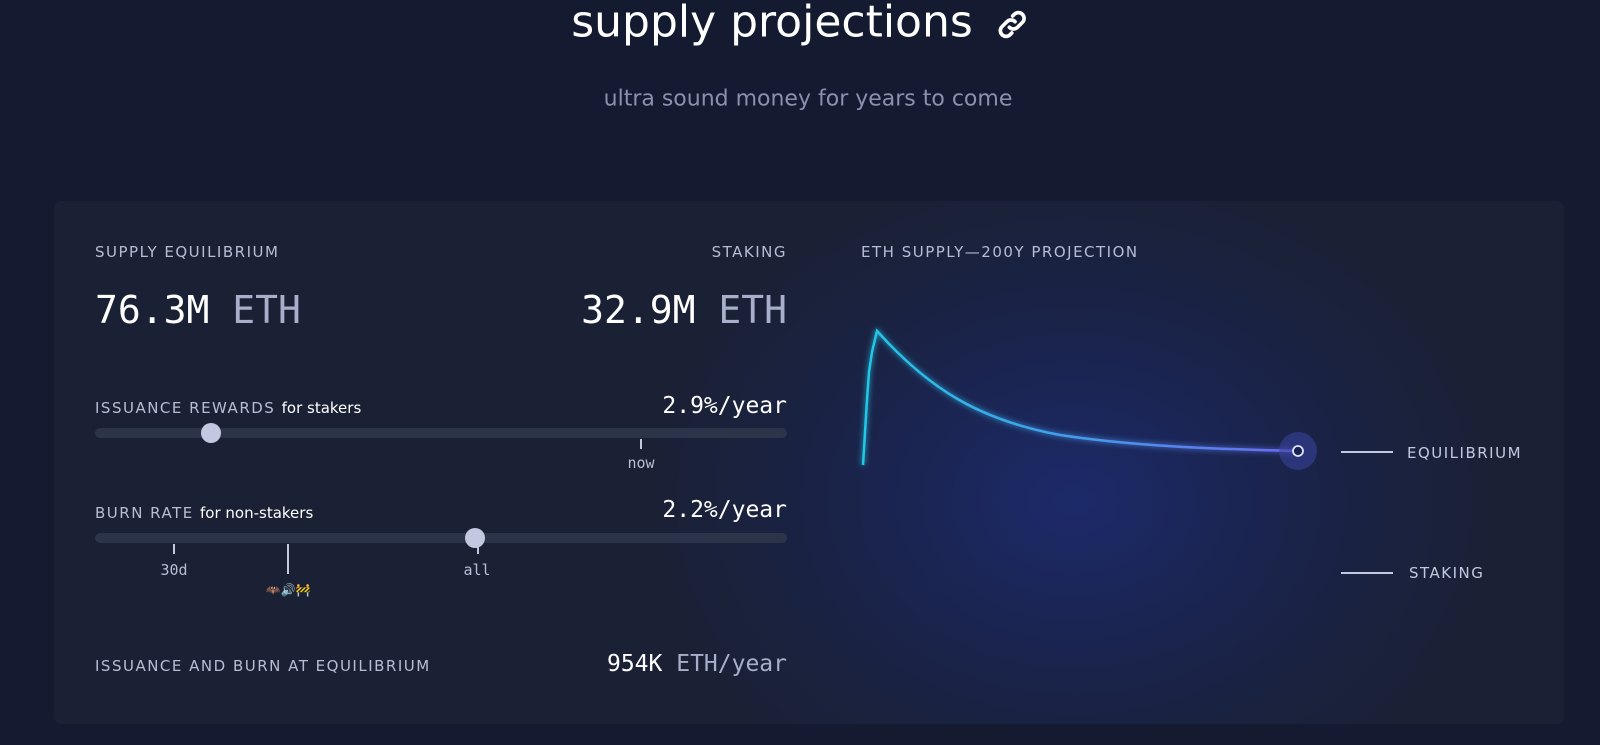 This screenshot has height=745, width=1600. Describe the element at coordinates (724, 510) in the screenshot. I see `rate: 2.2%/year` at that location.